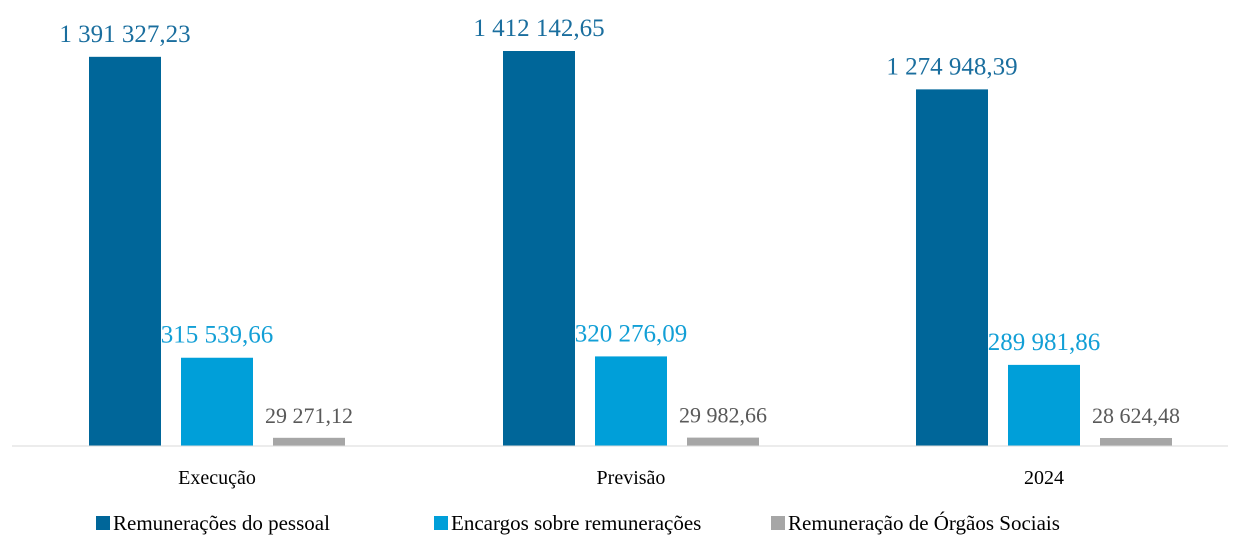 This screenshot has height=547, width=1242. Describe the element at coordinates (1044, 342) in the screenshot. I see `data-label-encargos-sobre-remuneracoes-2: 289 981,86` at that location.